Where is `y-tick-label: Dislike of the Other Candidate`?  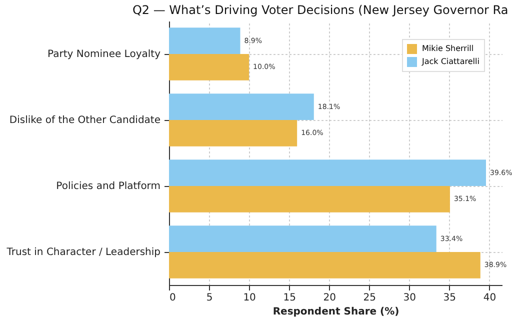
y-tick-label: Dislike of the Other Candidate is located at coordinates (84, 120).